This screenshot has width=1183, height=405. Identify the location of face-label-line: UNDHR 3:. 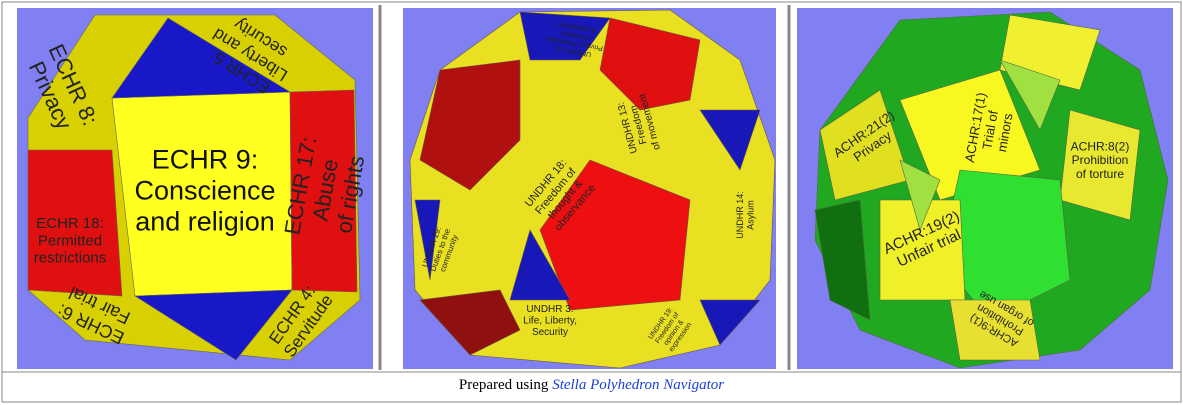
(549, 309).